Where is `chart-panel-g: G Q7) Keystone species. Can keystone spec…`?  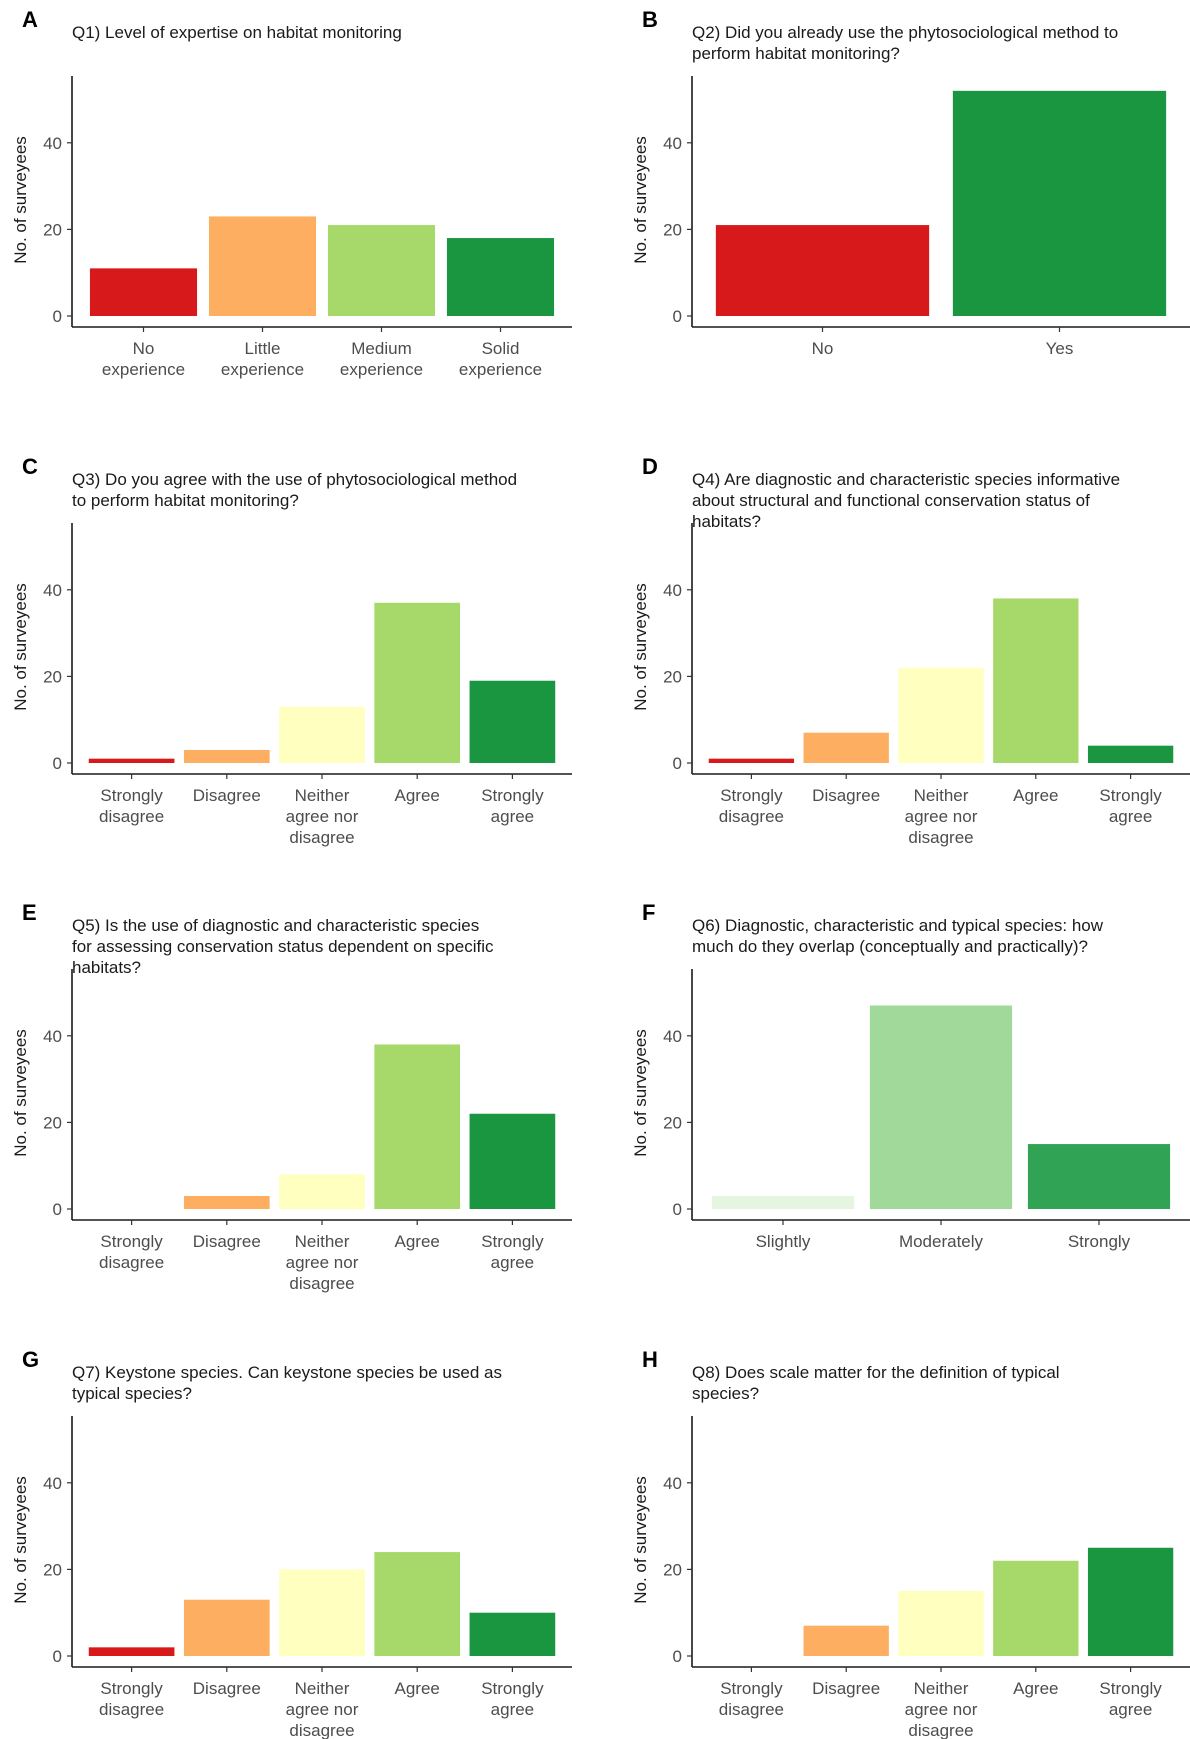
chart-panel-g: G Q7) Keystone species. Can keystone spec… is located at coordinates (291, 1543).